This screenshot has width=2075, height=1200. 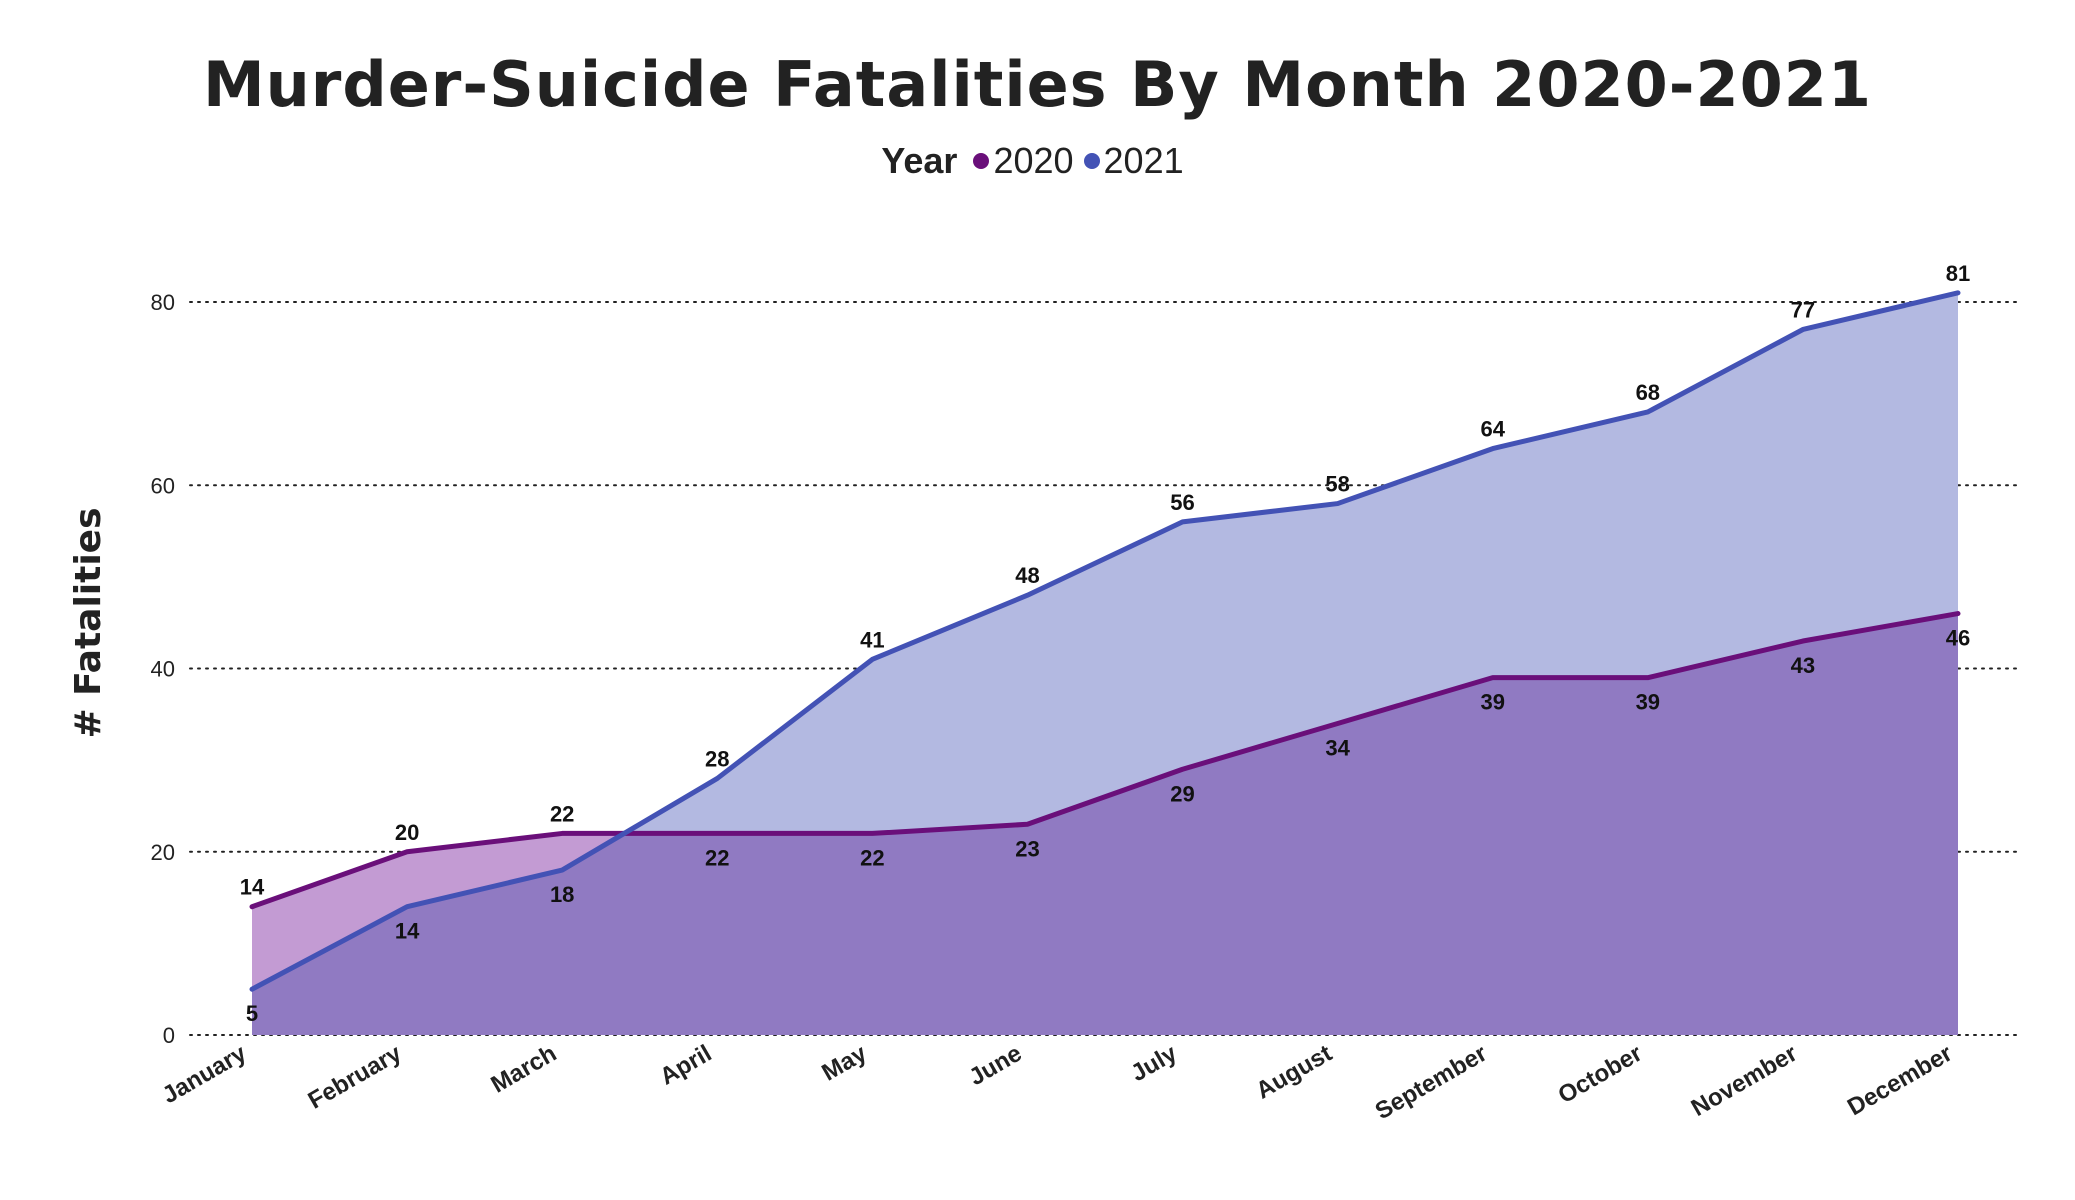 I want to click on data-label-2021-august: 58, so click(x=1337, y=484).